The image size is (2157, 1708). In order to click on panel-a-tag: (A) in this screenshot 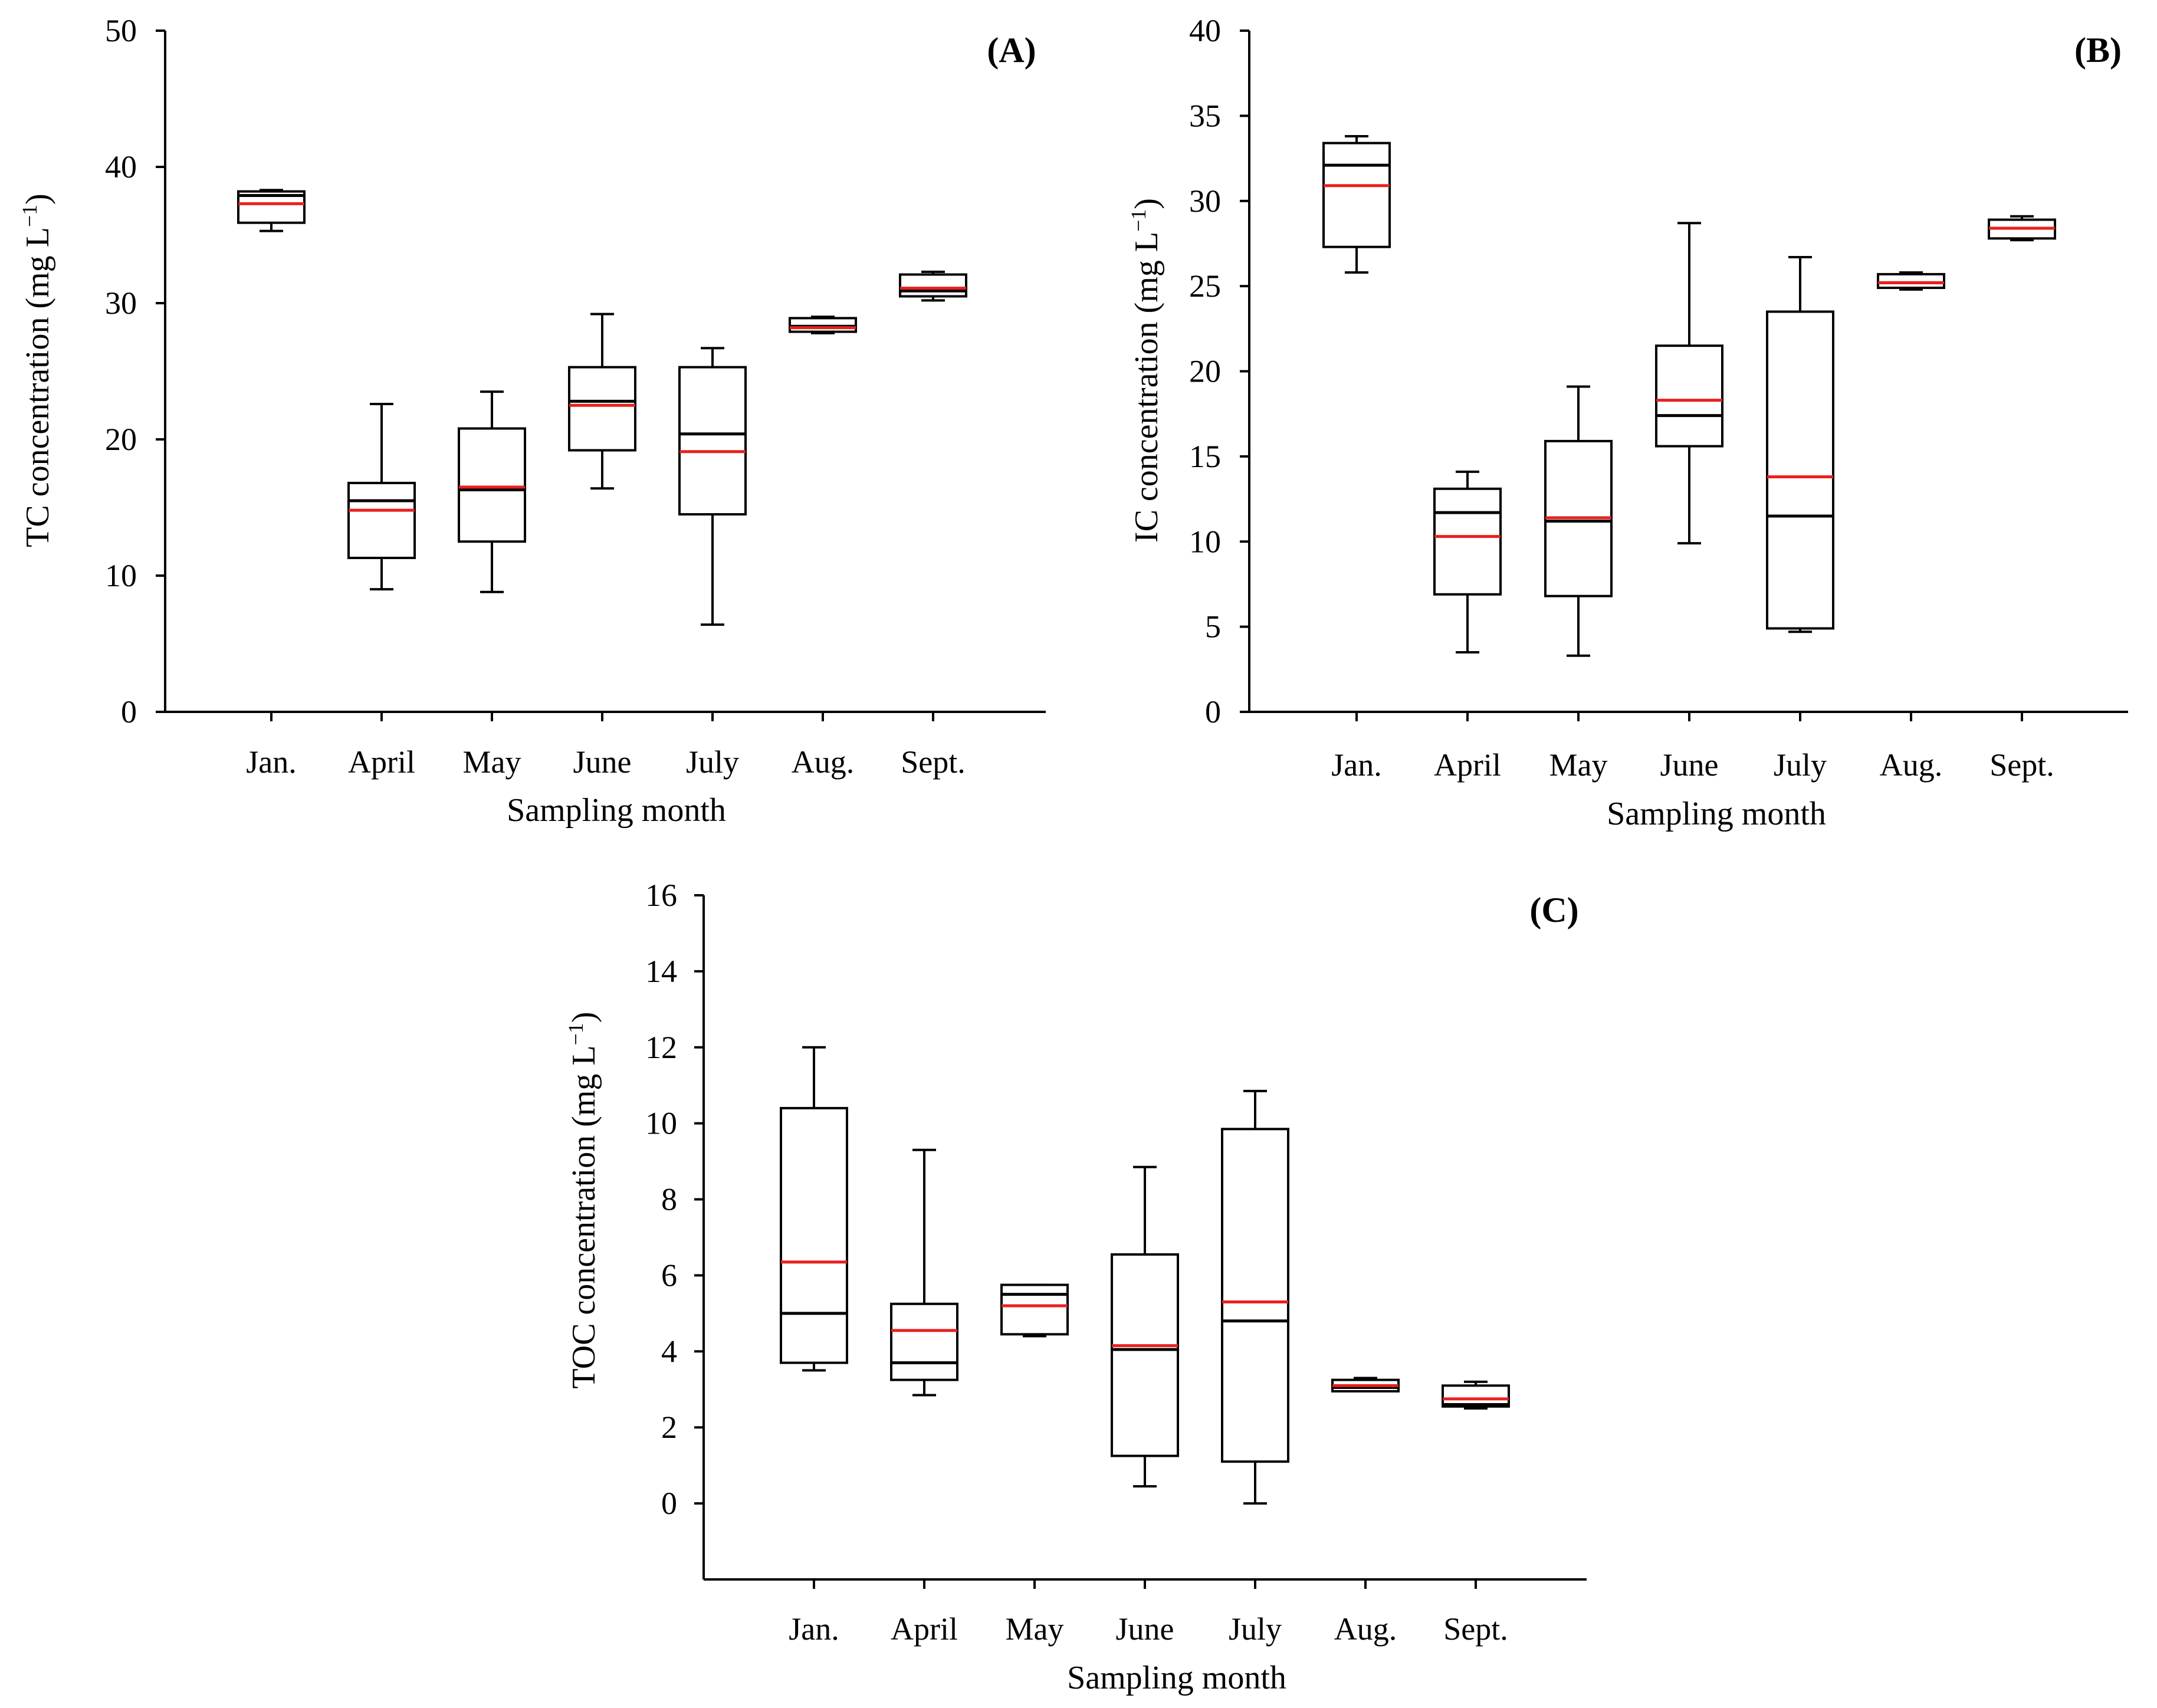, I will do `click(1012, 50)`.